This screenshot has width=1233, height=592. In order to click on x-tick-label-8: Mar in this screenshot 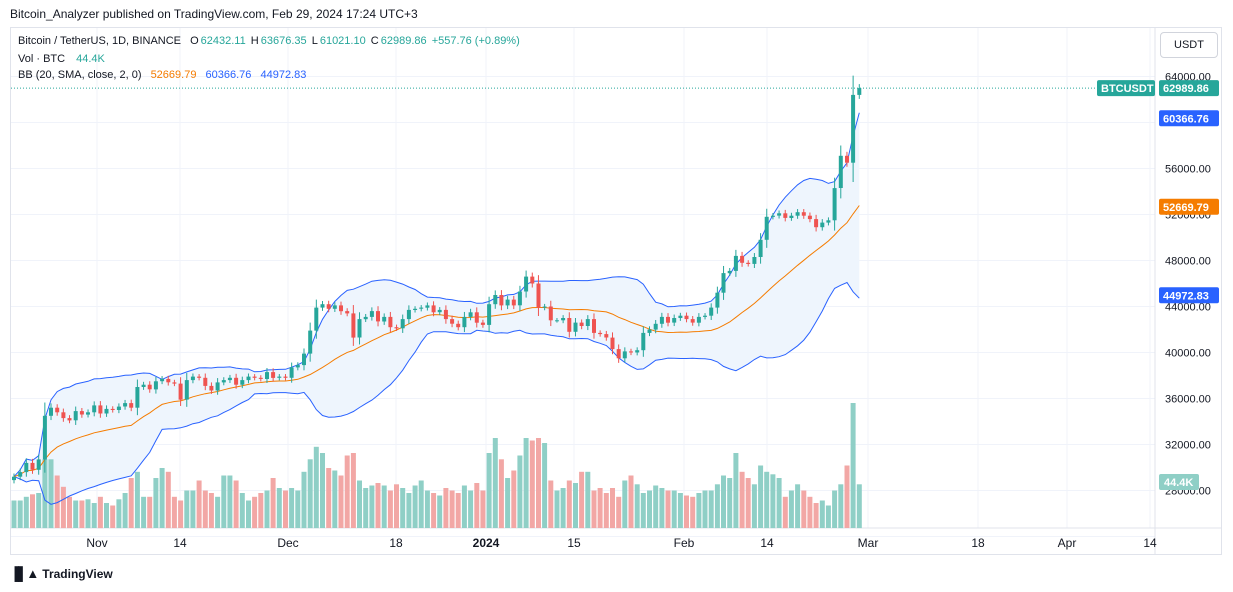, I will do `click(868, 543)`.